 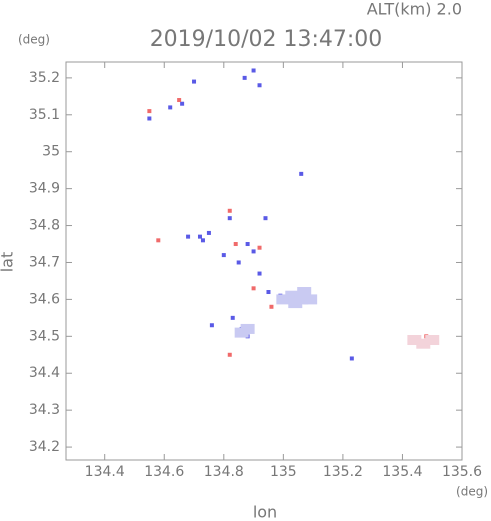 I want to click on x-tick-label: 134.8, so click(x=224, y=472).